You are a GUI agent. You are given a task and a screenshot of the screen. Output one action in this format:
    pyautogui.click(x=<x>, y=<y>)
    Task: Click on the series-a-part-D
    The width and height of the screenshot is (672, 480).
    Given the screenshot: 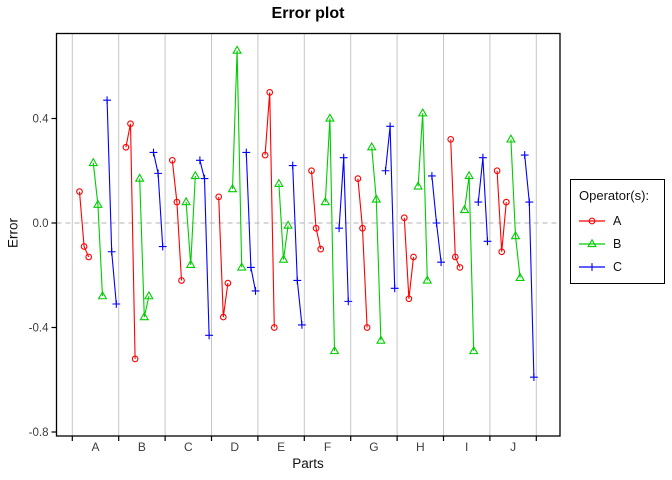 What is the action you would take?
    pyautogui.click(x=223, y=257)
    